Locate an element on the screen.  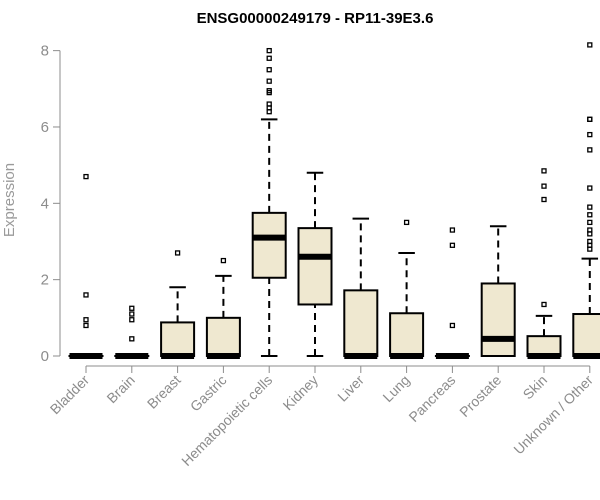
y-tick-label: 0 is located at coordinates (45, 356).